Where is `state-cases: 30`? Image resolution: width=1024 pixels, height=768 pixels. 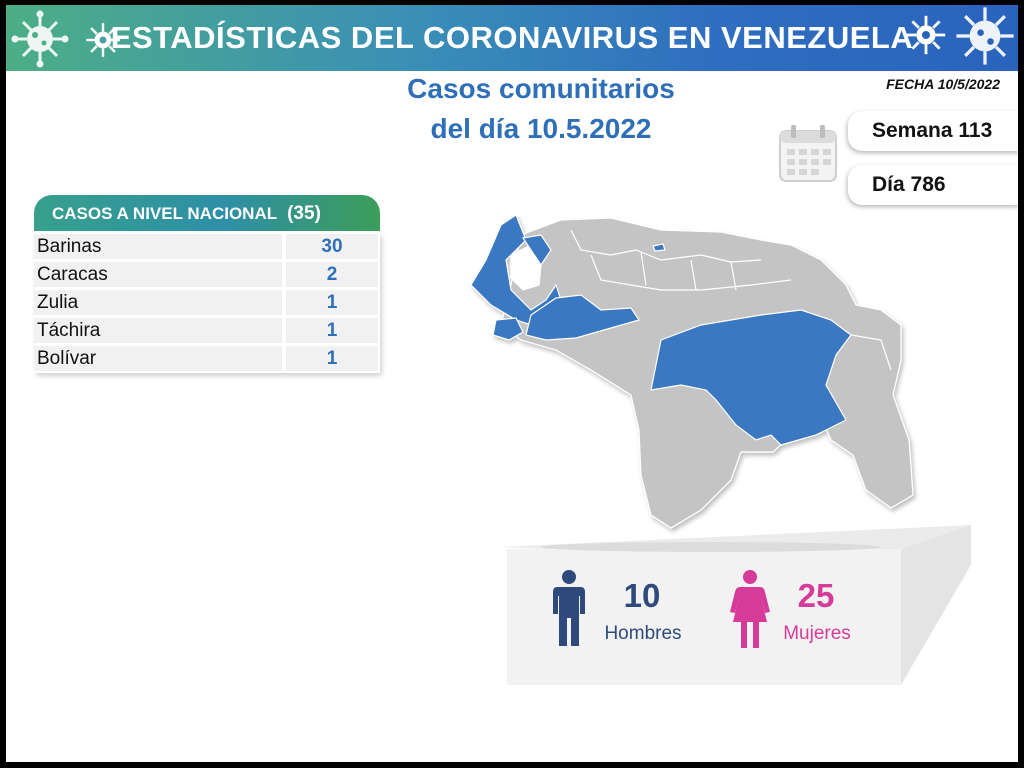
state-cases: 30 is located at coordinates (332, 246).